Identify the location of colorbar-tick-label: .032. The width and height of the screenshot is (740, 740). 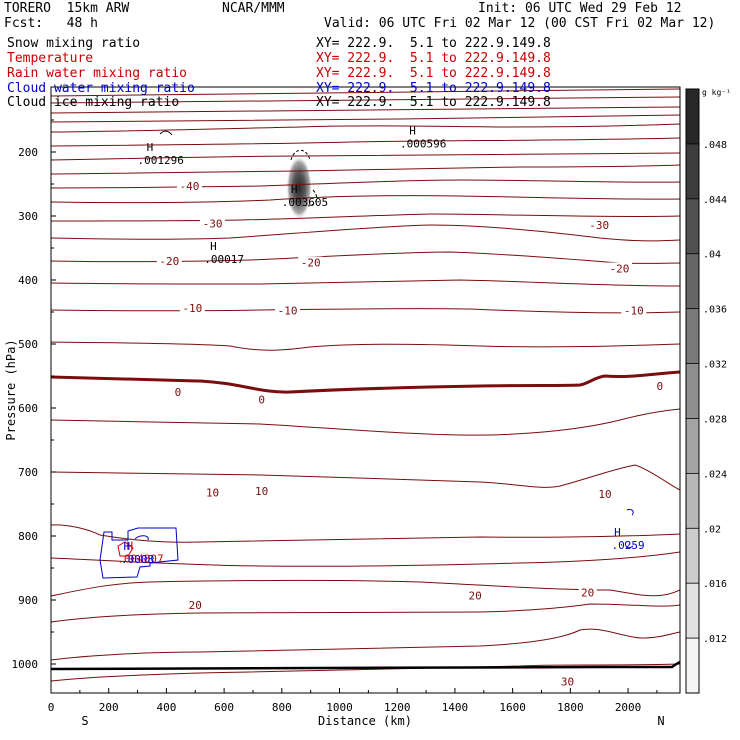
(715, 365).